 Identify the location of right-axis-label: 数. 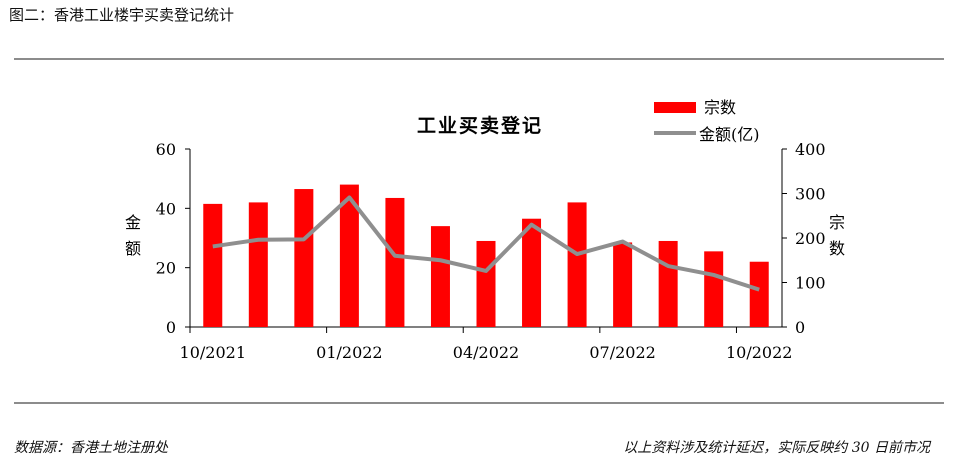
(837, 248).